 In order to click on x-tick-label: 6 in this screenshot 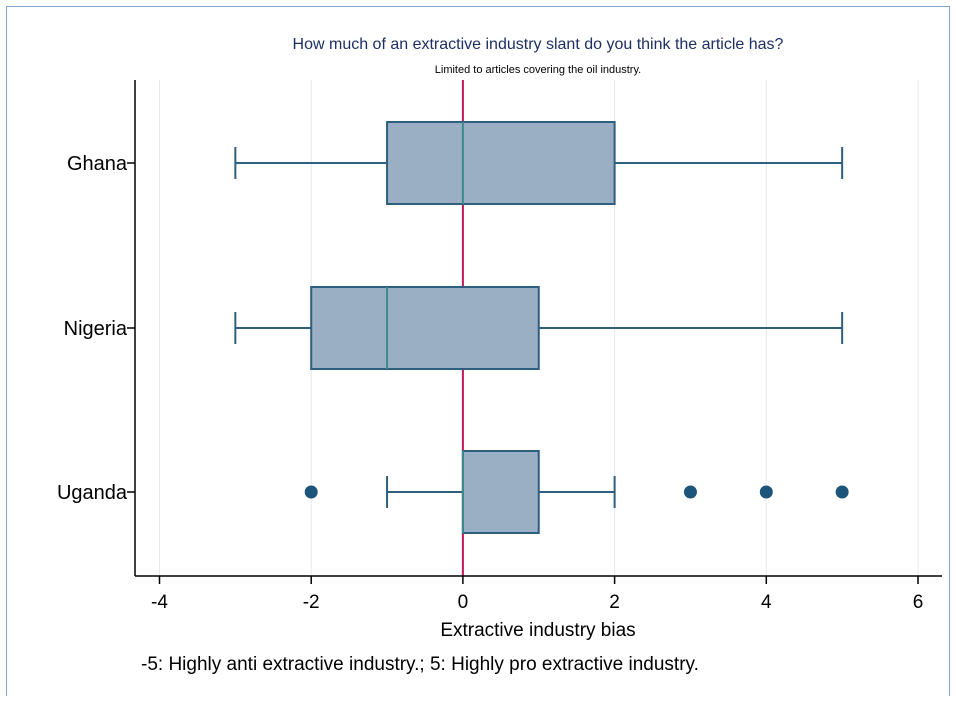, I will do `click(918, 602)`.